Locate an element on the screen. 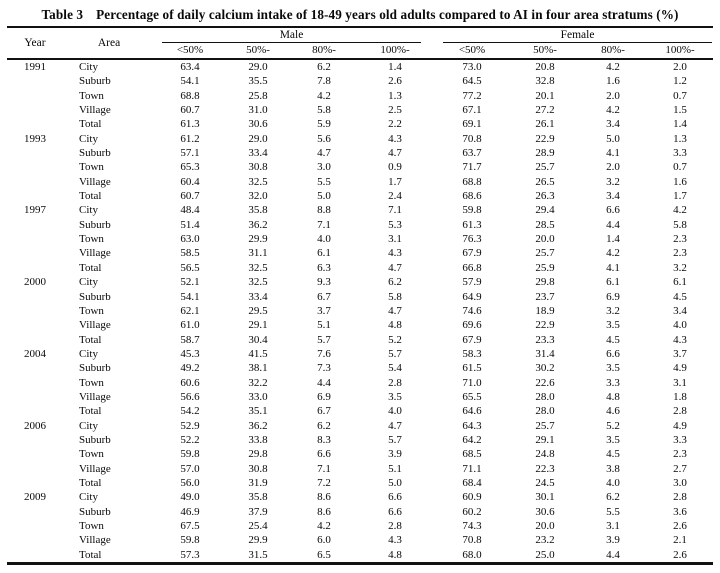 The width and height of the screenshot is (720, 573). value-cell: 5.0 is located at coordinates (613, 138).